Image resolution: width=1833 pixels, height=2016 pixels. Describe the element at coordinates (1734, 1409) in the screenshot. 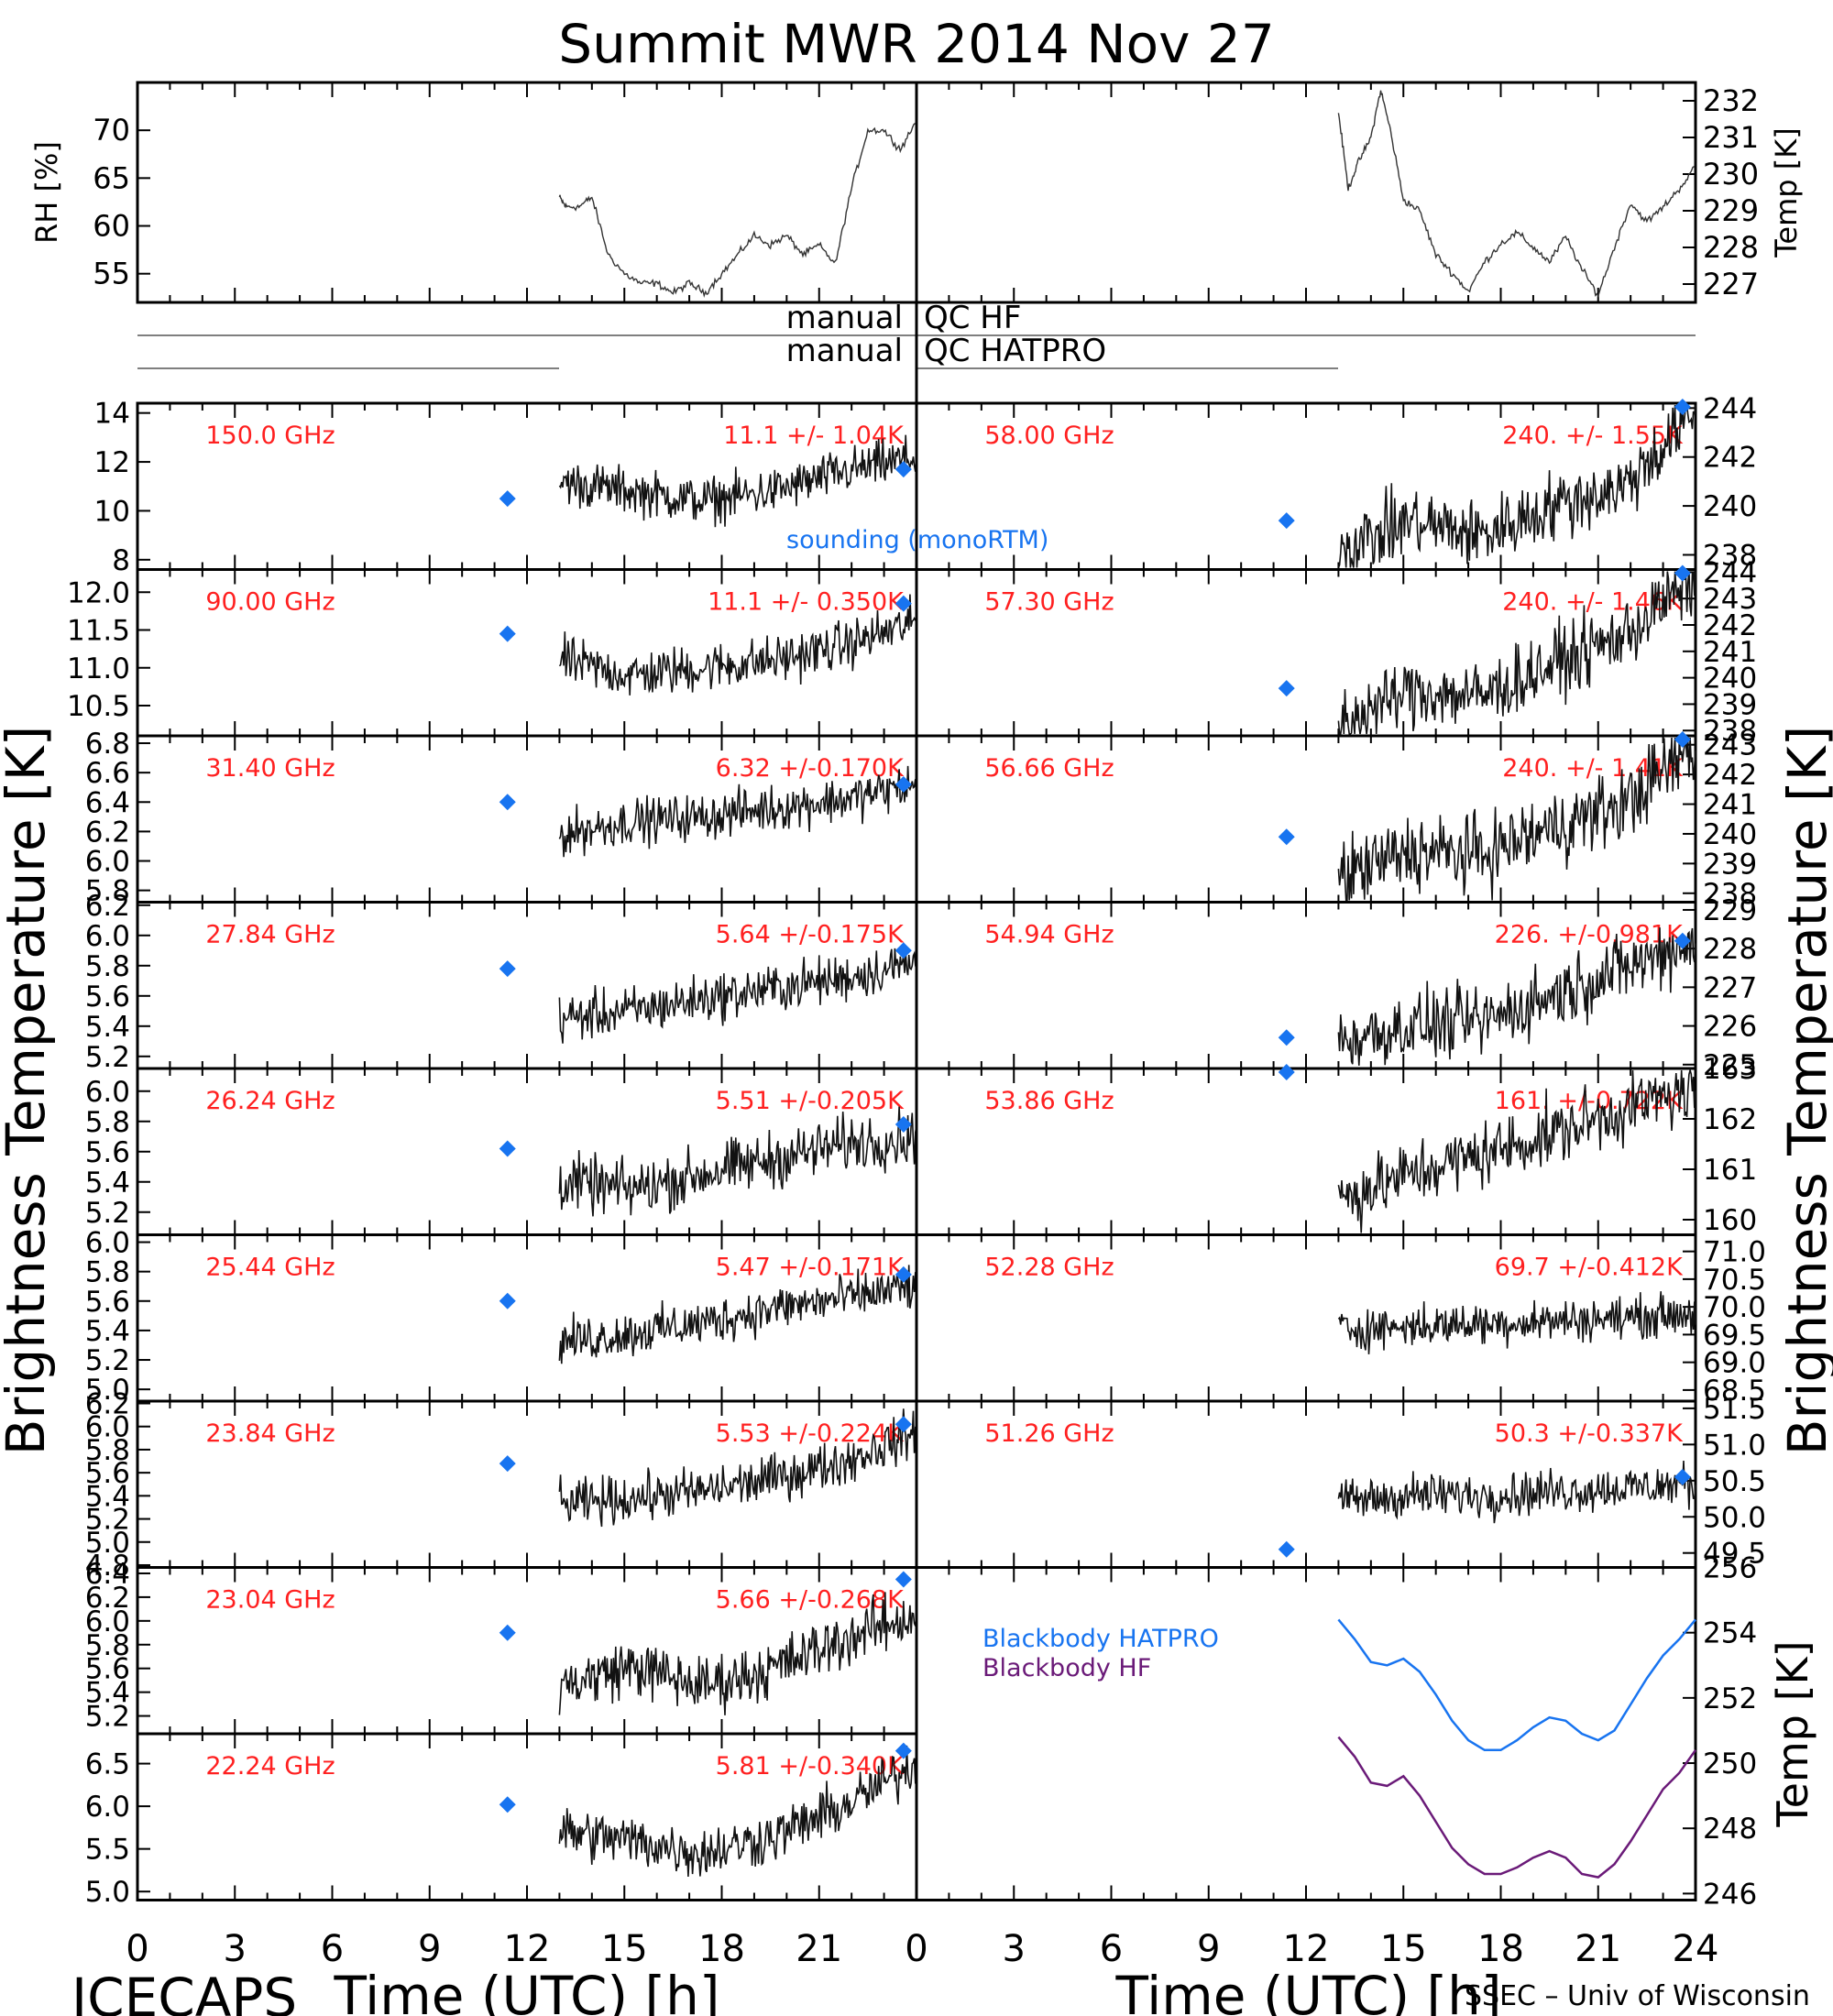

I see `panel-5126-ytick-label: 51.5` at that location.